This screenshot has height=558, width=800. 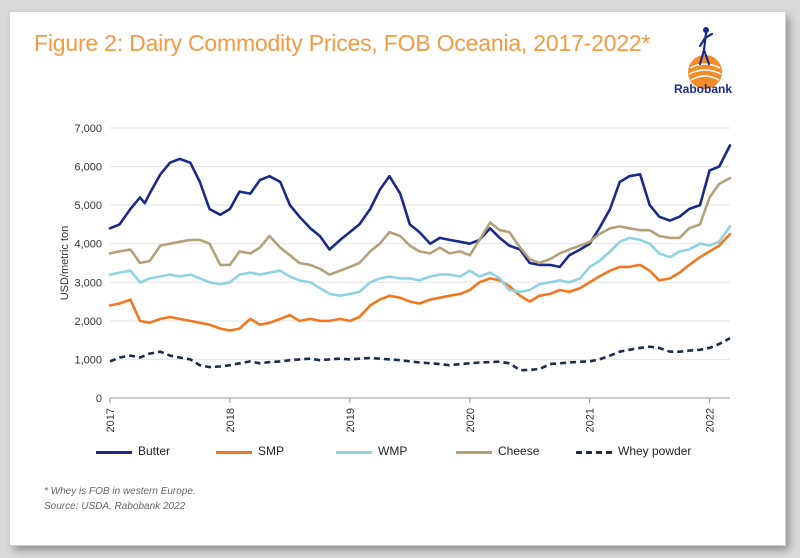 I want to click on x-tick-label: 2019, so click(x=351, y=420).